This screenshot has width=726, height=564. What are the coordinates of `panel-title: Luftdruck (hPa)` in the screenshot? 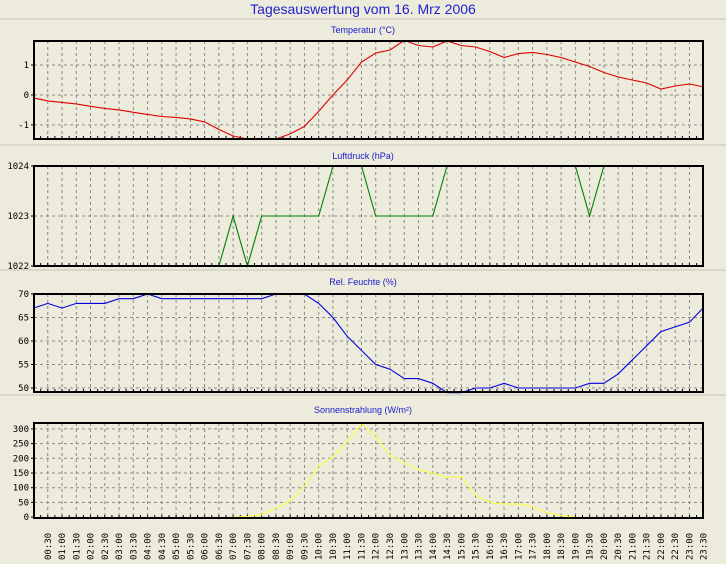 It's located at (363, 156).